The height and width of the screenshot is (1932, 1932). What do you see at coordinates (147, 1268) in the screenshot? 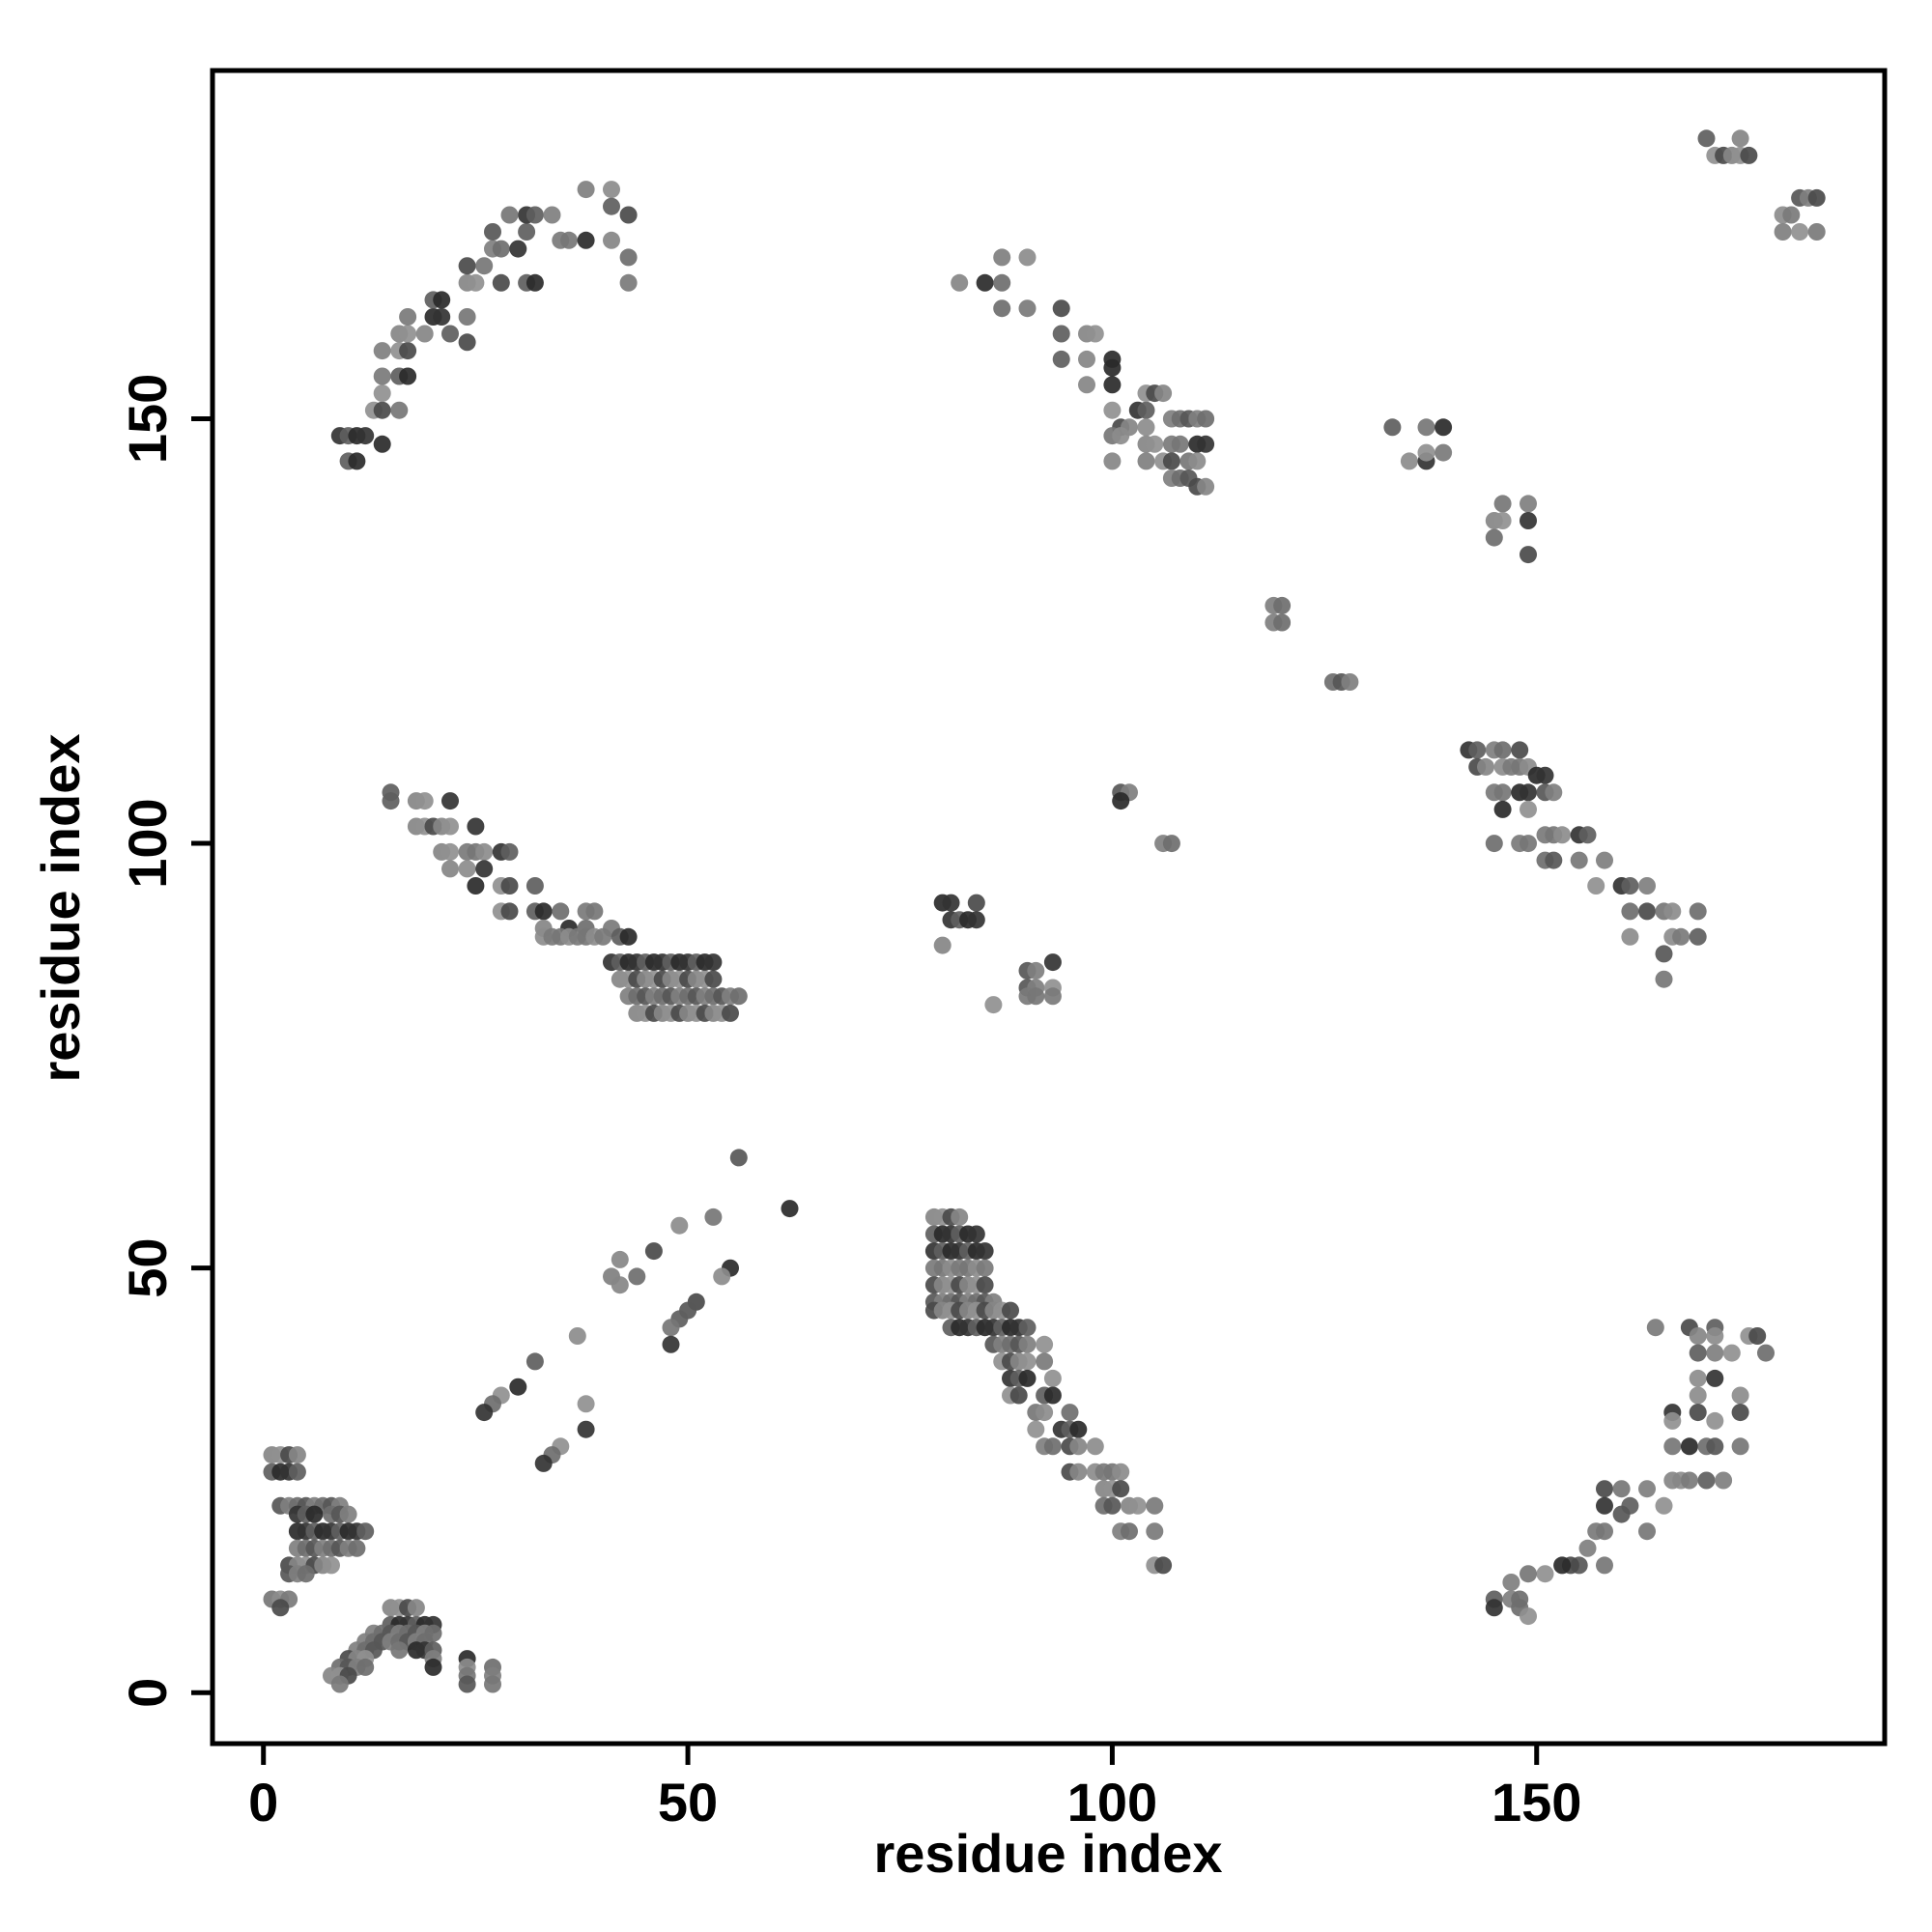
I see `y-tick-label: 50` at bounding box center [147, 1268].